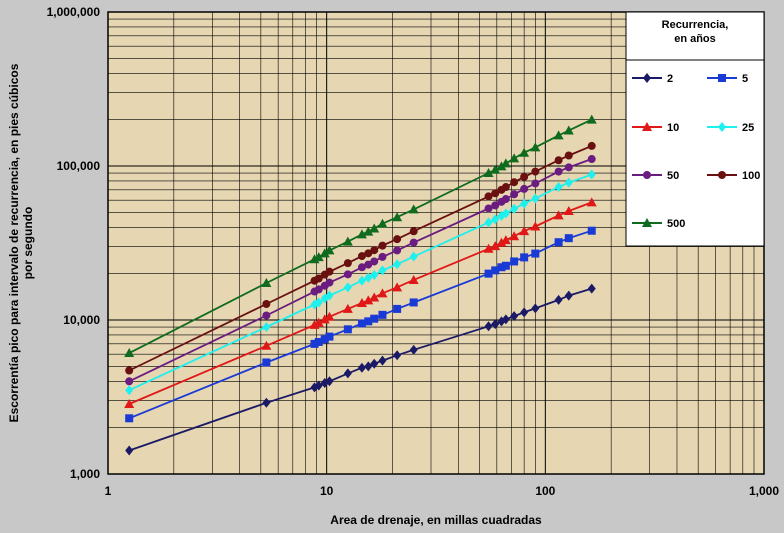 The width and height of the screenshot is (784, 533). What do you see at coordinates (695, 39) in the screenshot?
I see `legend-title-line2: en años` at bounding box center [695, 39].